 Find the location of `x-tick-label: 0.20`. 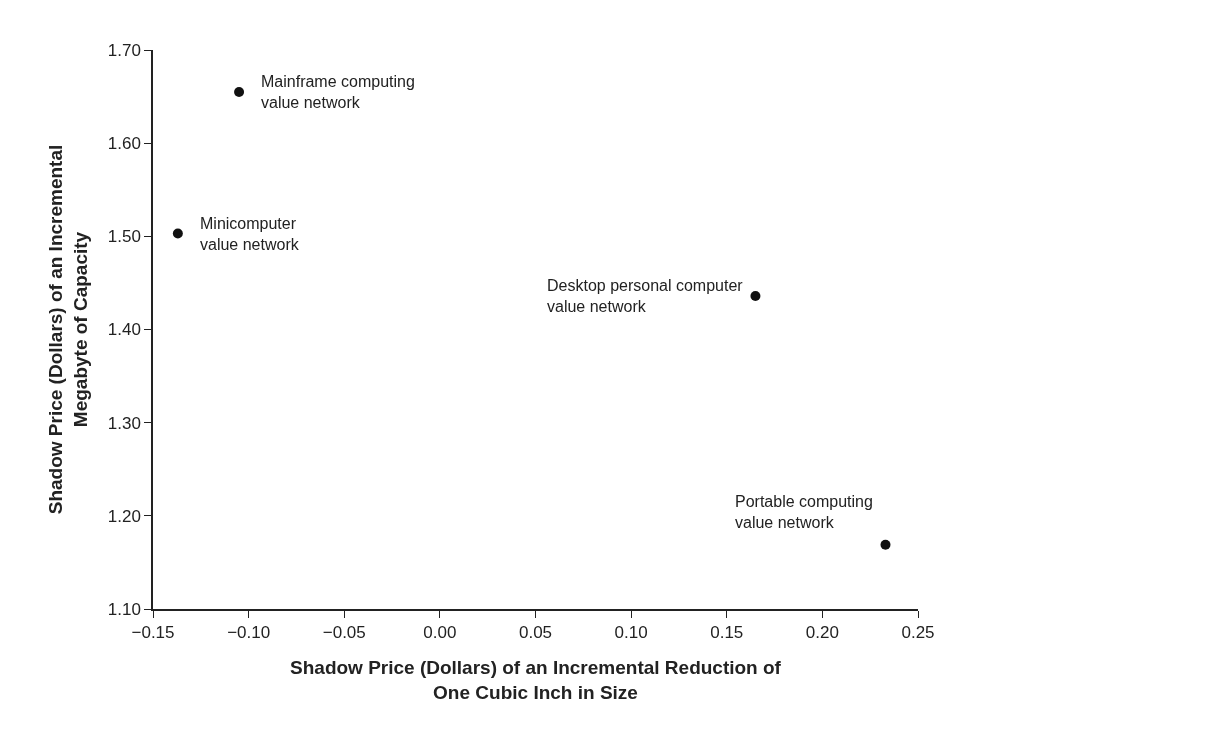

x-tick-label: 0.20 is located at coordinates (822, 633).